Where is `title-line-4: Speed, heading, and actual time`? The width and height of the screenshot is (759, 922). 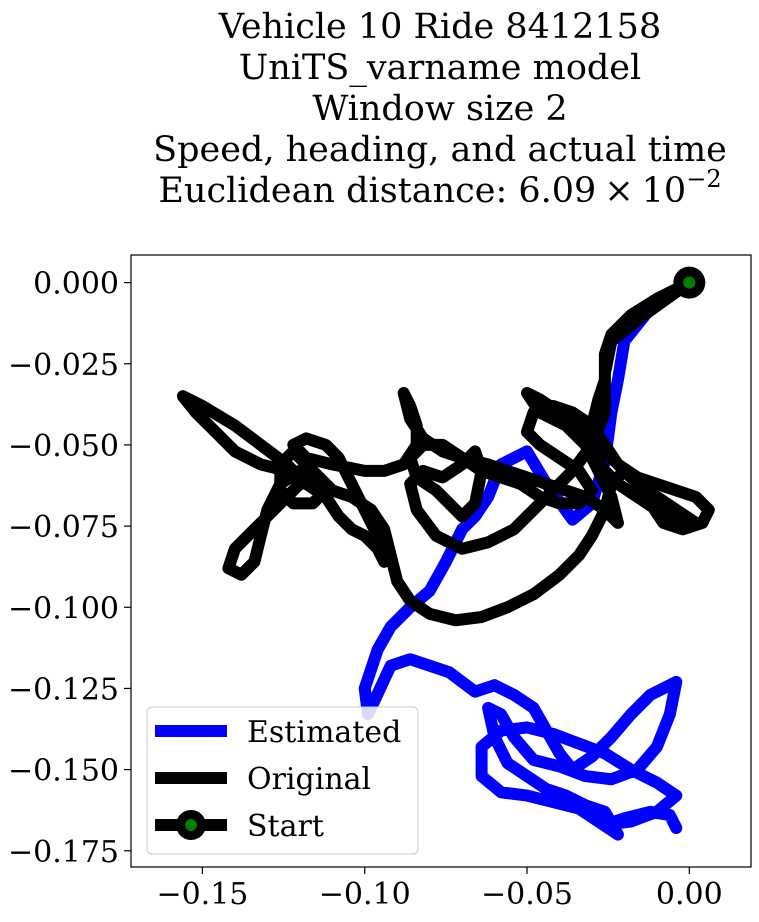
title-line-4: Speed, heading, and actual time is located at coordinates (440, 150).